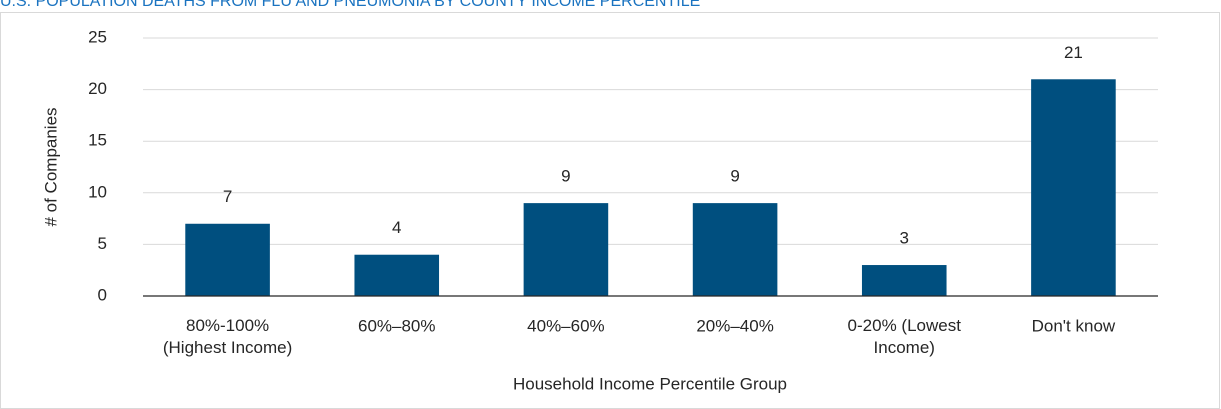 The width and height of the screenshot is (1221, 409). What do you see at coordinates (97, 191) in the screenshot?
I see `y-tick-label: 10` at bounding box center [97, 191].